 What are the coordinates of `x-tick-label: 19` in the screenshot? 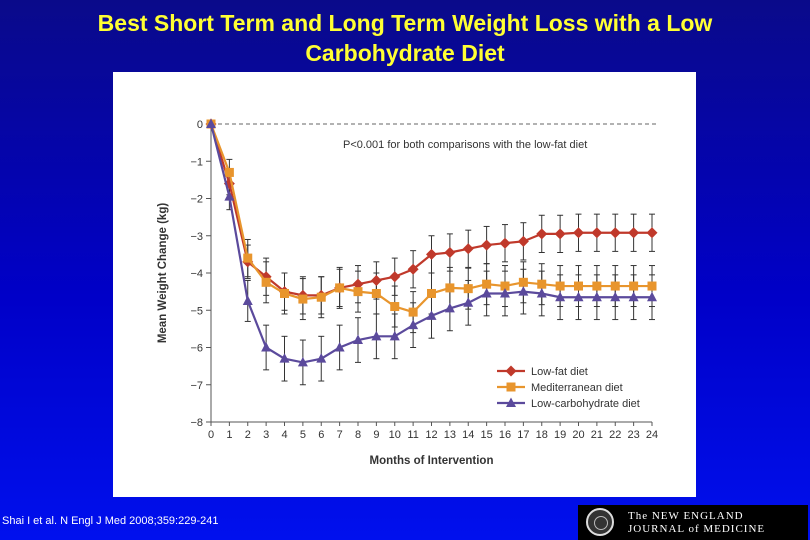 It's located at (560, 435).